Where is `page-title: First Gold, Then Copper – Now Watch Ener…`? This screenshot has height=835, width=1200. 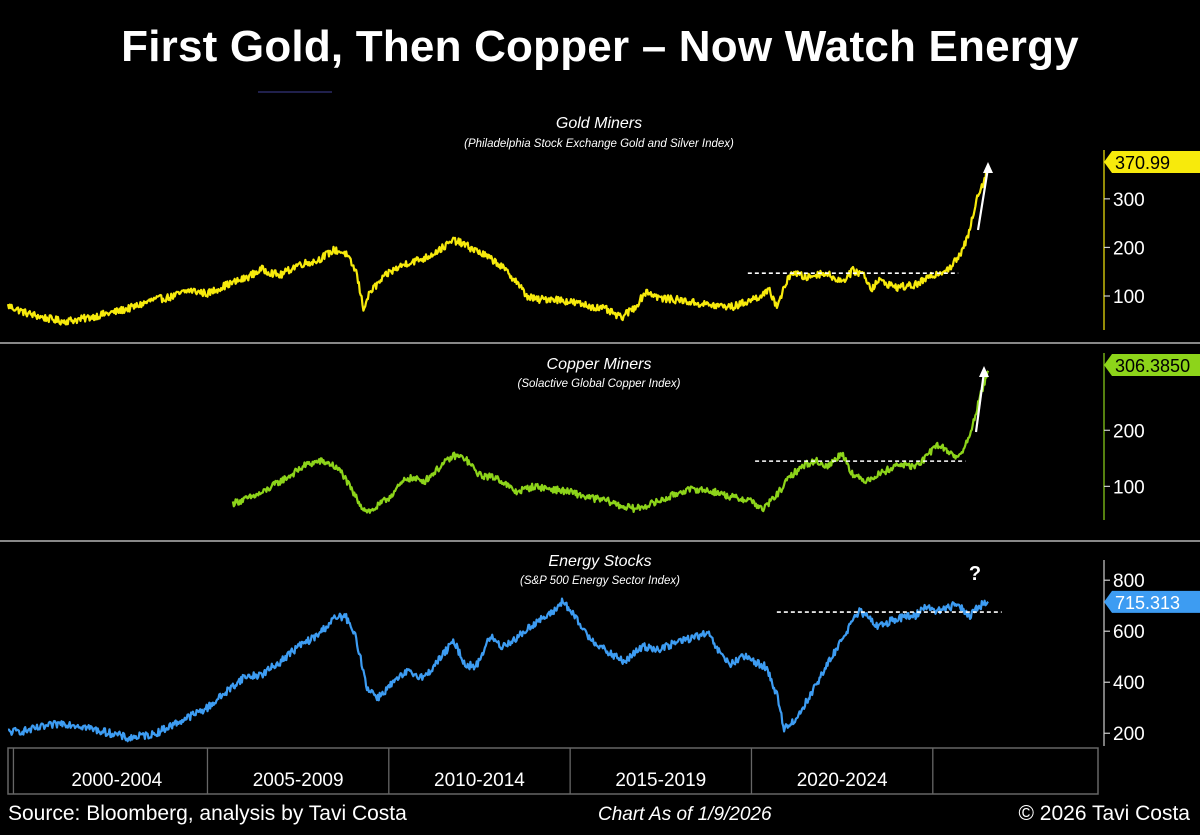
page-title: First Gold, Then Copper – Now Watch Ener… is located at coordinates (600, 46).